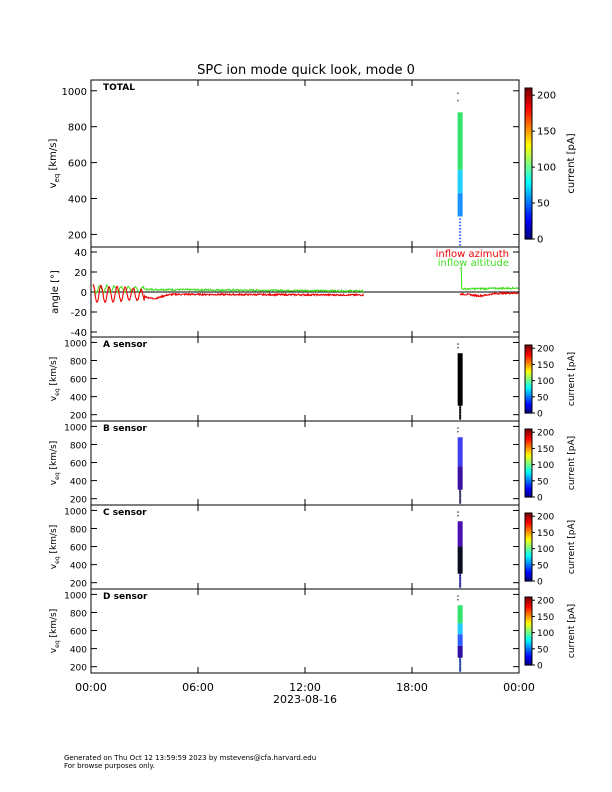  I want to click on y-tick-label: 600, so click(78, 549).